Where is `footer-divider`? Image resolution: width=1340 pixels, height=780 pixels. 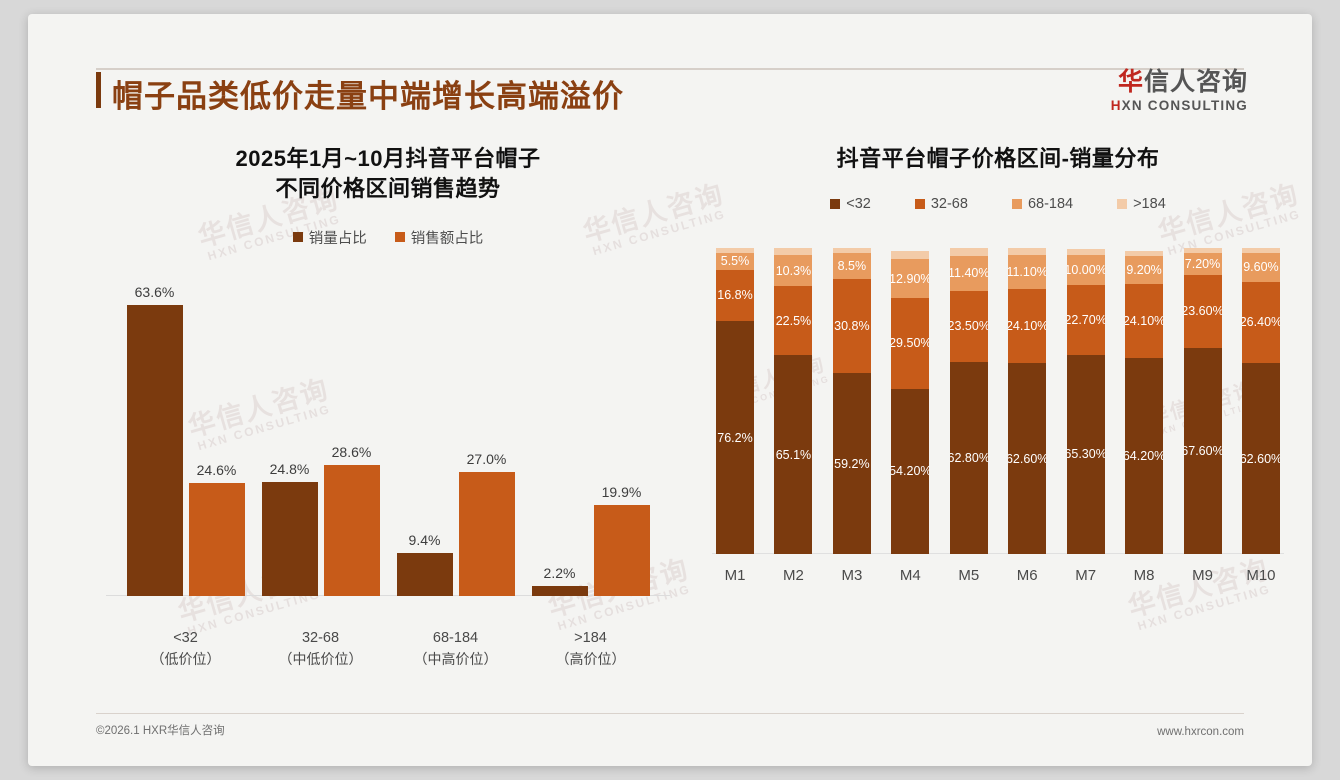 footer-divider is located at coordinates (670, 713).